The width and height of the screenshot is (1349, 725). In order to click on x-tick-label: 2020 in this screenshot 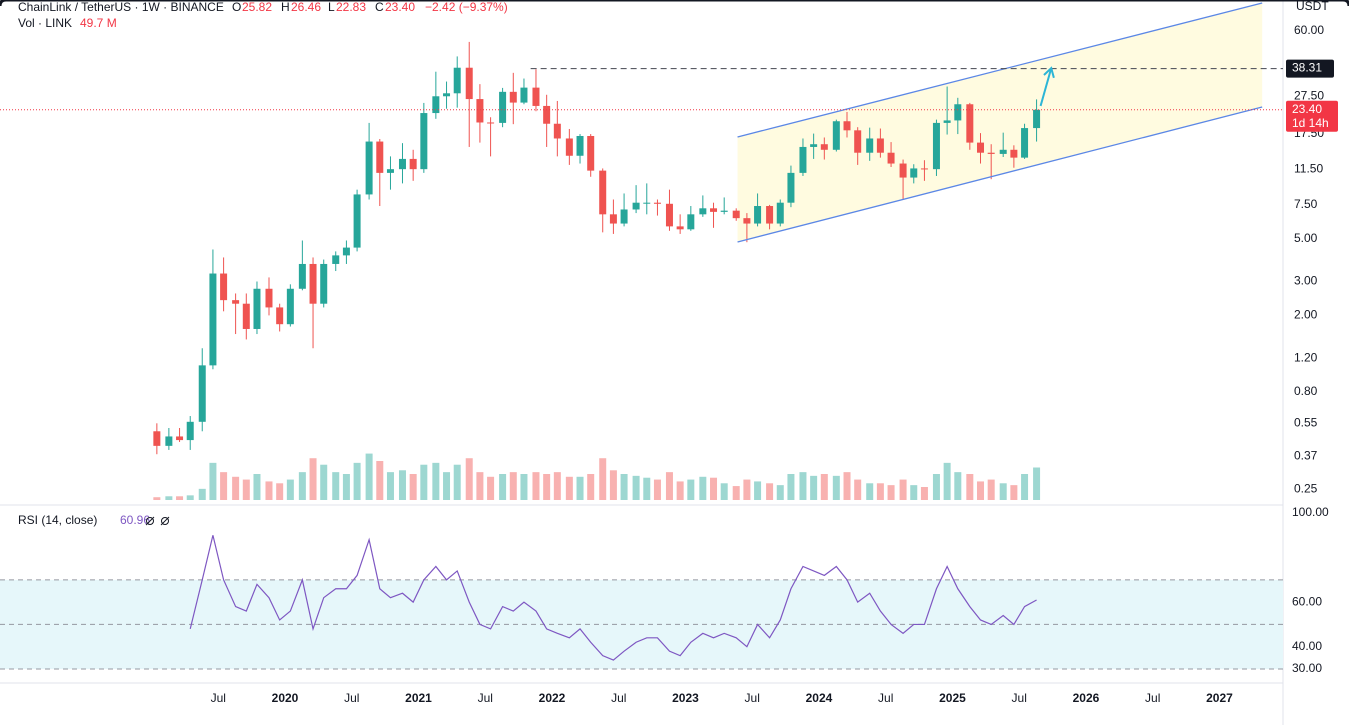, I will do `click(285, 698)`.